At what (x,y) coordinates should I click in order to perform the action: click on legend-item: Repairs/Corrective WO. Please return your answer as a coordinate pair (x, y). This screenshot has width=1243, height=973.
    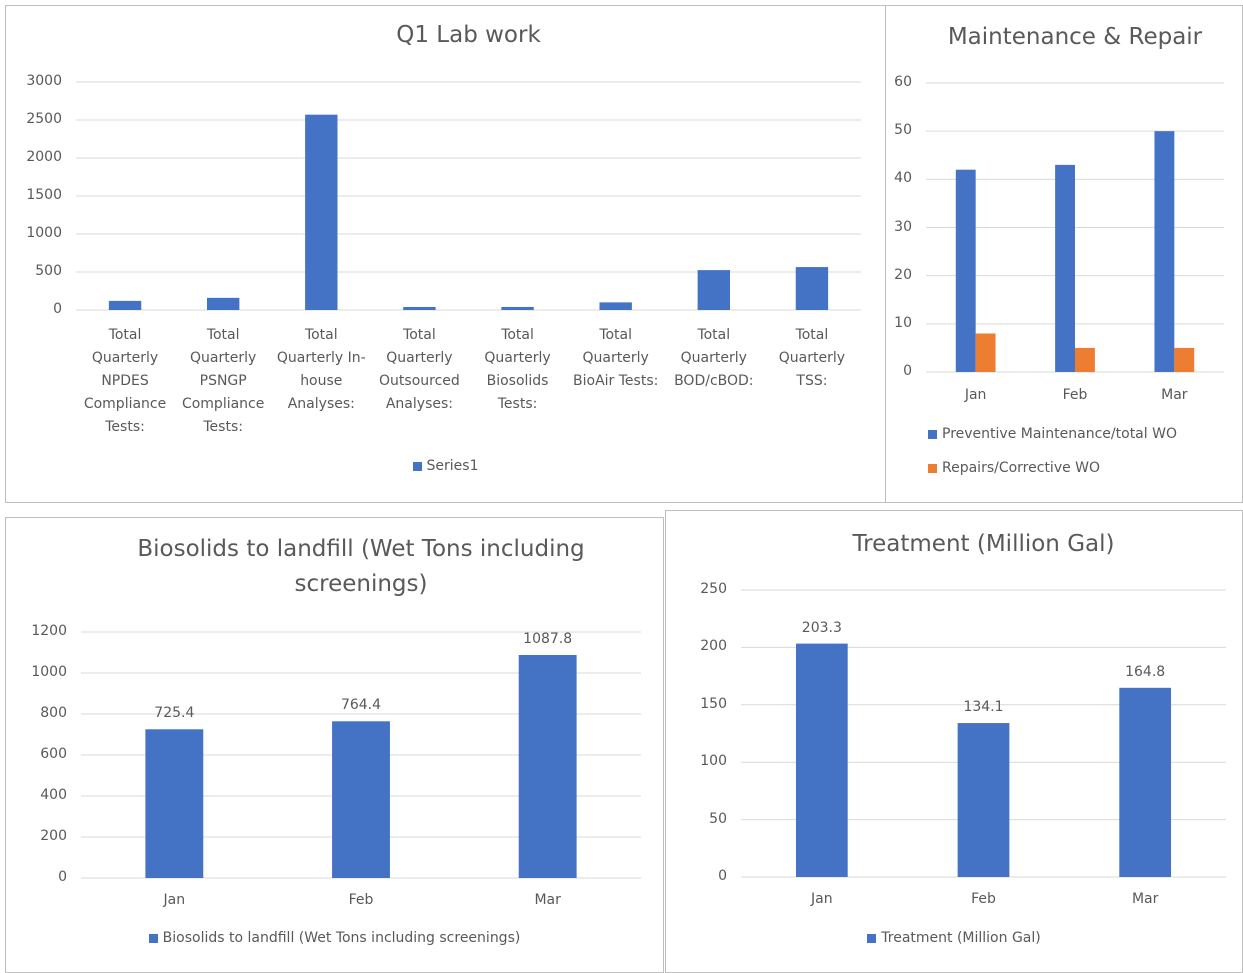
    Looking at the image, I should click on (1052, 468).